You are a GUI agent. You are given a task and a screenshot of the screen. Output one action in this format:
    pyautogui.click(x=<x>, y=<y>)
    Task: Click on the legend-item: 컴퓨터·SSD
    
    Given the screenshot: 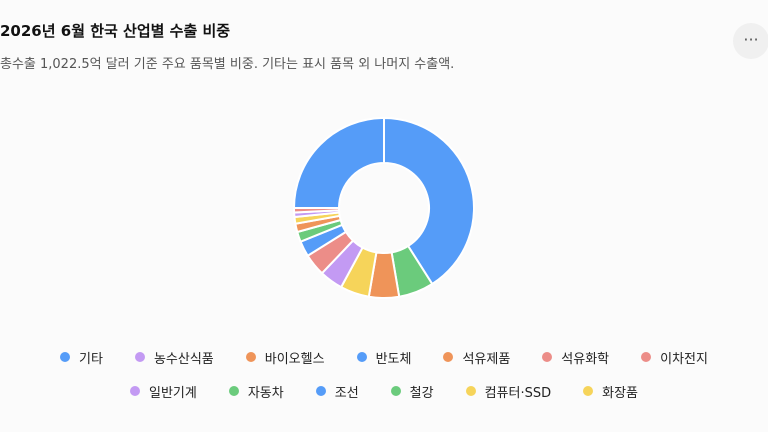 What is the action you would take?
    pyautogui.click(x=508, y=391)
    